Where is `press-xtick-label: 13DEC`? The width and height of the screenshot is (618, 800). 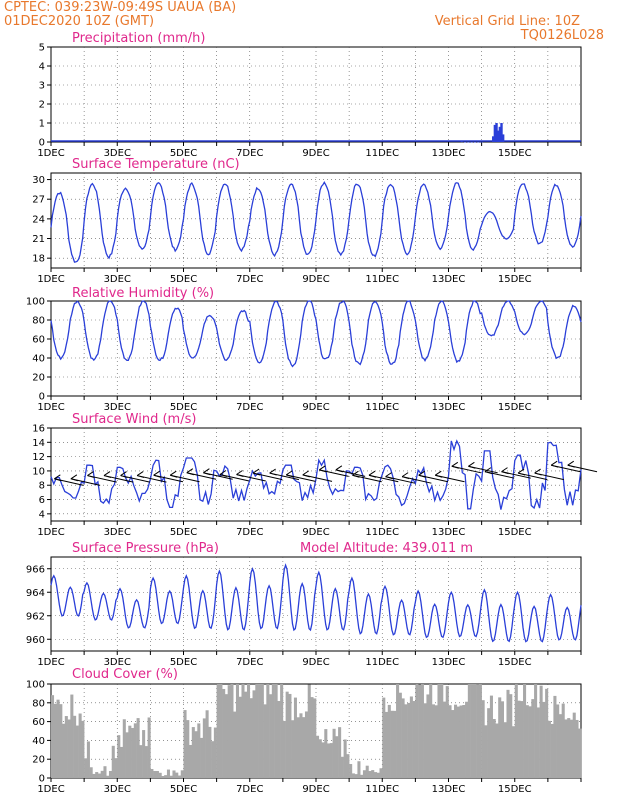 press-xtick-label: 13DEC is located at coordinates (449, 662).